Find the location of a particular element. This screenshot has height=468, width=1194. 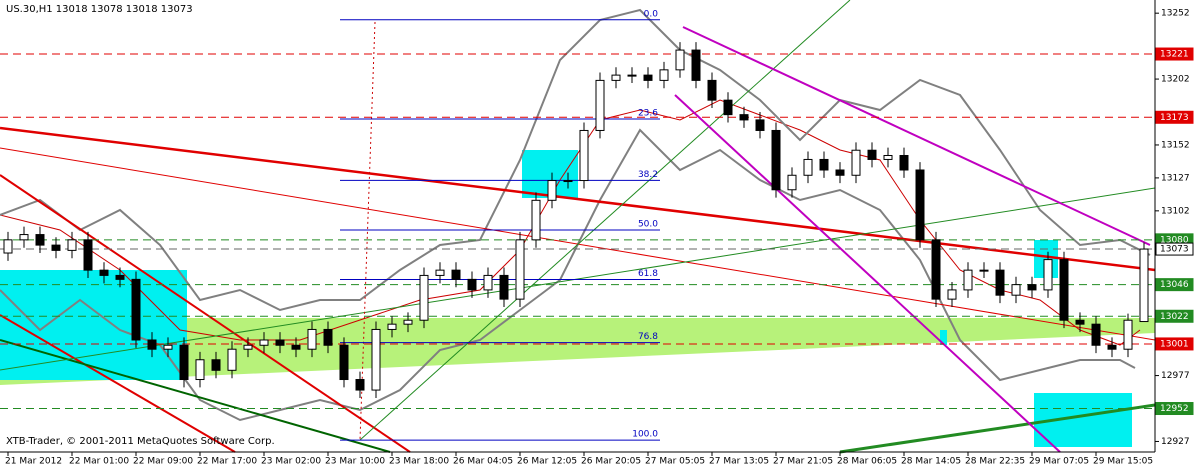

price-tag-label: 13046 is located at coordinates (1174, 285).